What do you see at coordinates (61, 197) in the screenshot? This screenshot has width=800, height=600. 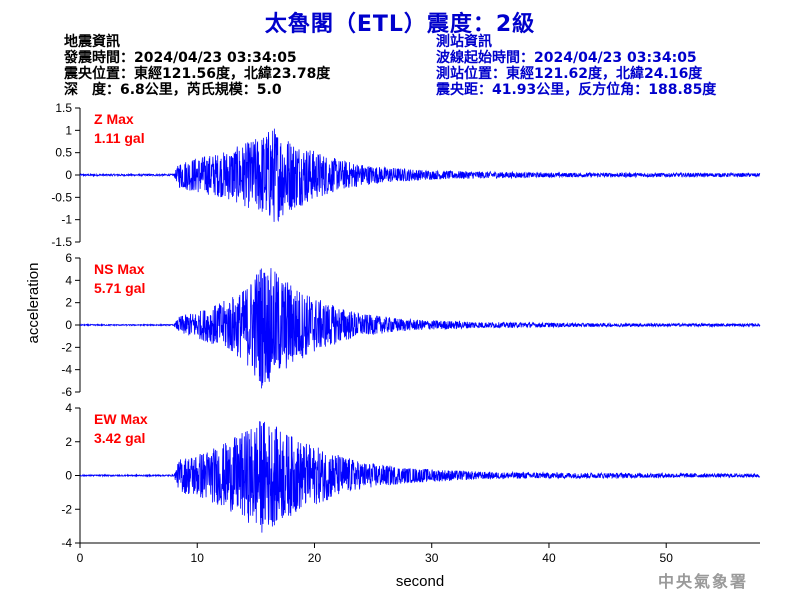 I see `y-tick-label: -0.5` at bounding box center [61, 197].